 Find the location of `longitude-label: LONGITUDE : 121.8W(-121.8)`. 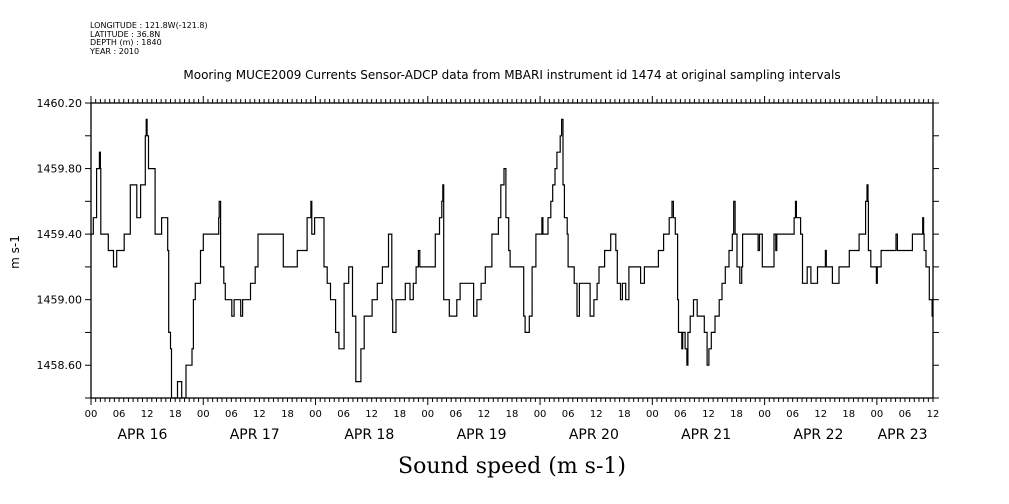

longitude-label: LONGITUDE : 121.8W(-121.8) is located at coordinates (149, 25).